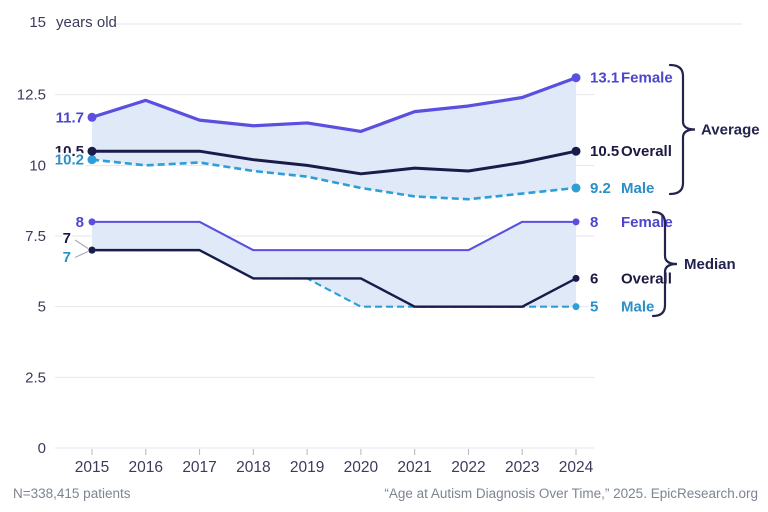 The image size is (768, 512). I want to click on average-female-start-label: 11.7, so click(70, 117).